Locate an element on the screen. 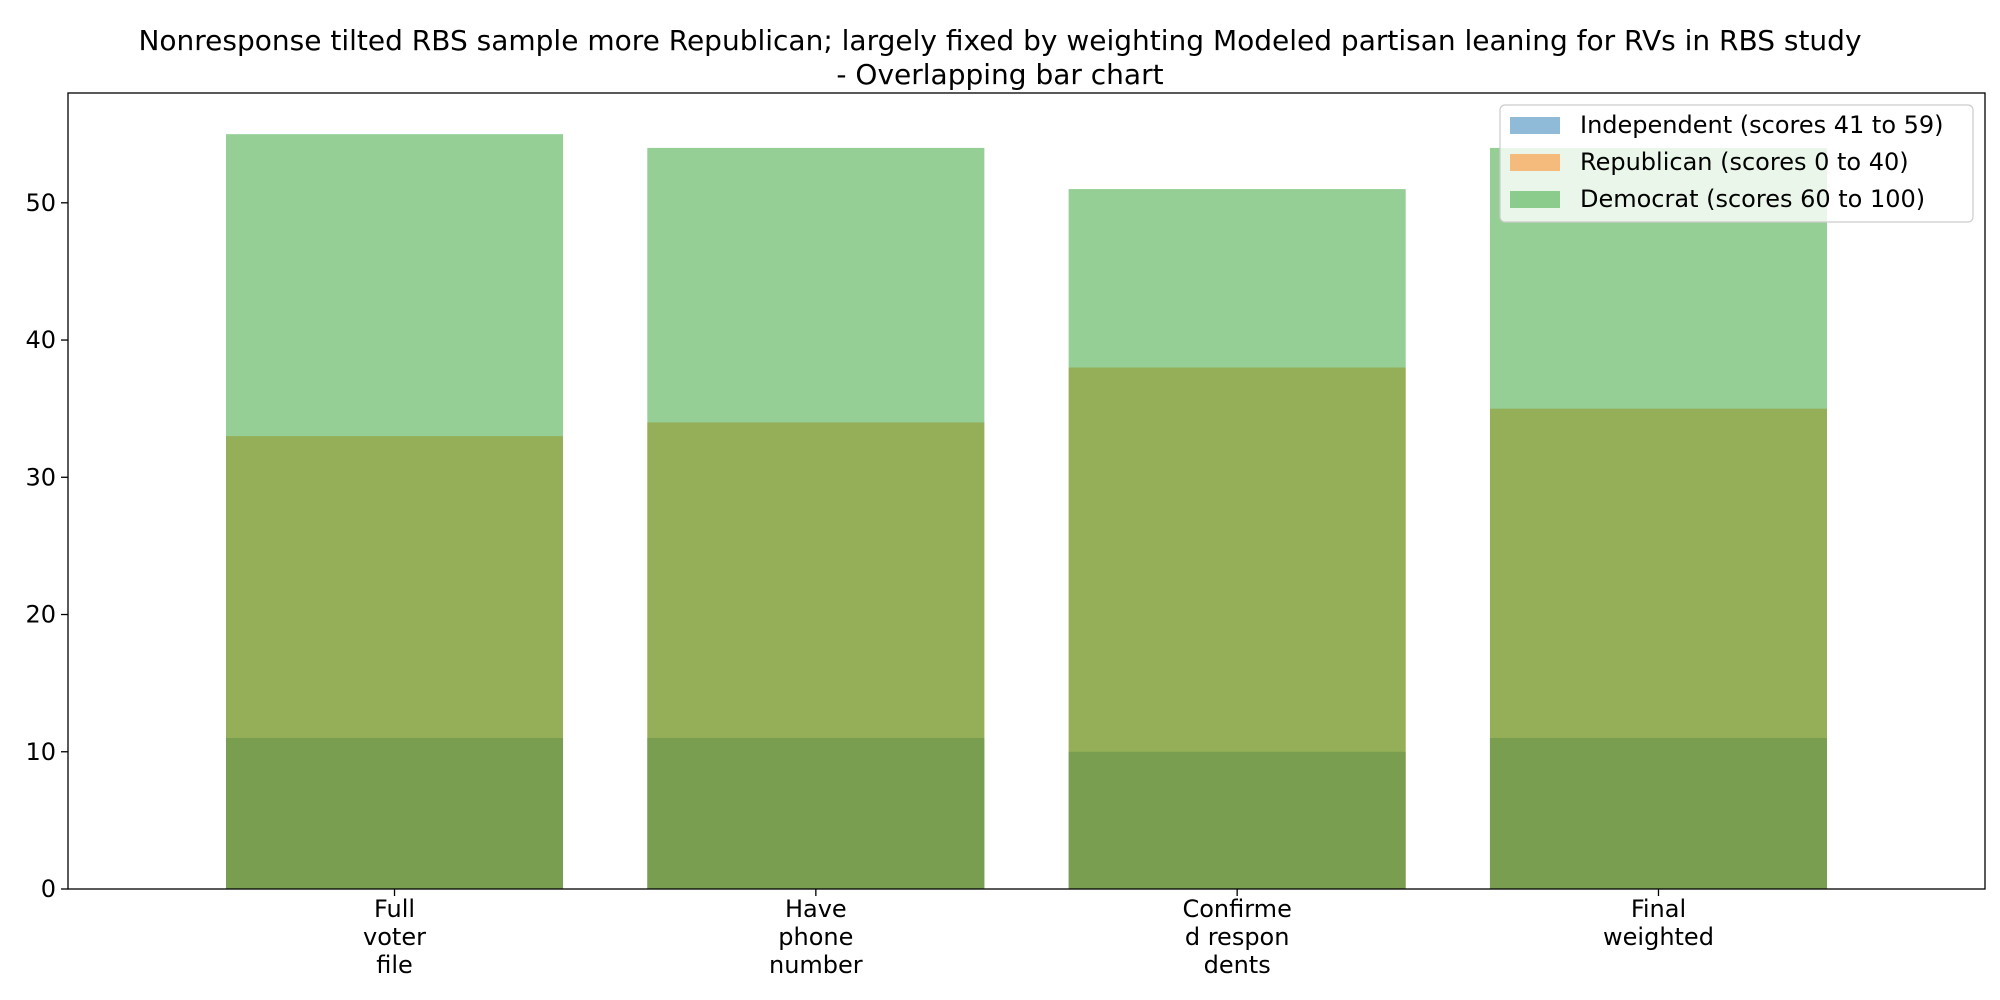 The image size is (2000, 1000). y-tick-label: 50 is located at coordinates (40, 203).